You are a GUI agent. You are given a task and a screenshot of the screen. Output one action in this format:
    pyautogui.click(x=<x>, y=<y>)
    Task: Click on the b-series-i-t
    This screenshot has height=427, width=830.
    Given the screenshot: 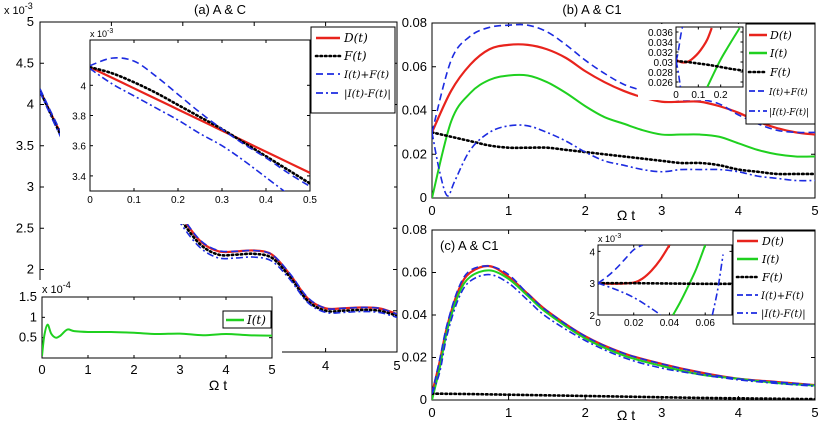 What is the action you would take?
    pyautogui.click(x=623, y=135)
    